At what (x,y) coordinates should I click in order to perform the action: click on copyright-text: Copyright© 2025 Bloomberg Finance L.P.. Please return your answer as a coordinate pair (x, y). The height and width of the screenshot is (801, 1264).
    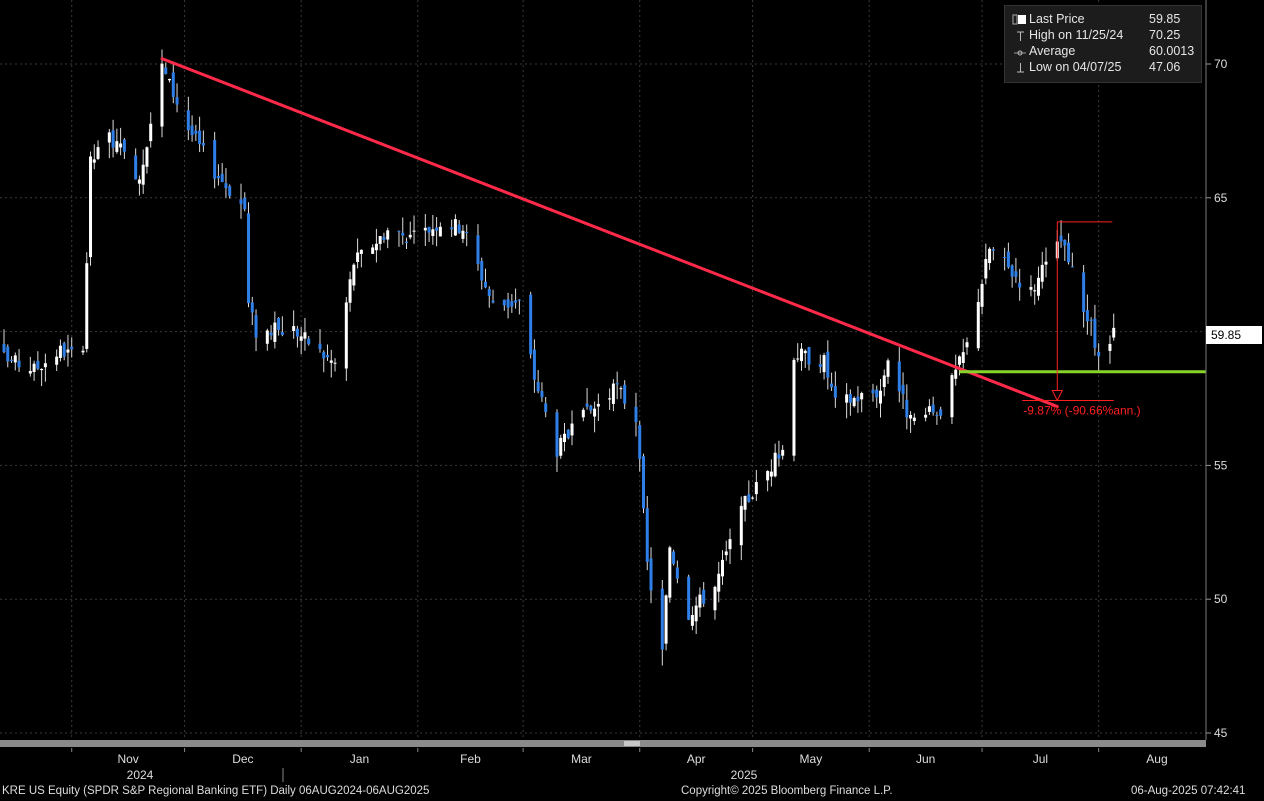
    Looking at the image, I should click on (787, 791).